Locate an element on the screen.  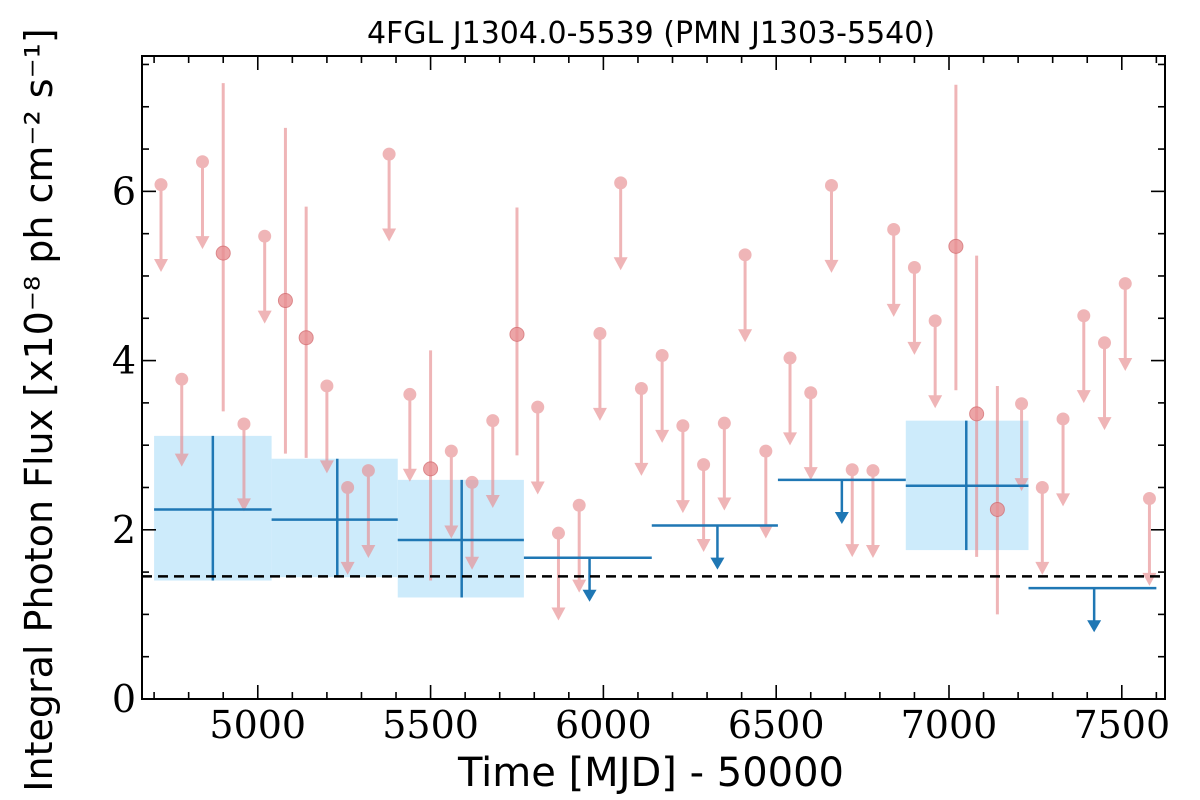
x-tick-label: 7000 is located at coordinates (949, 725).